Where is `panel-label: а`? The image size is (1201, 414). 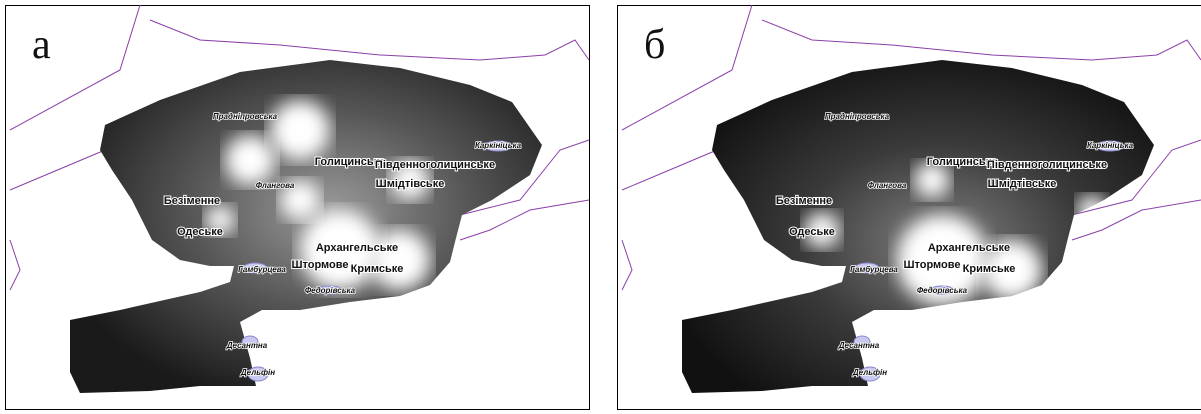 panel-label: а is located at coordinates (41, 45).